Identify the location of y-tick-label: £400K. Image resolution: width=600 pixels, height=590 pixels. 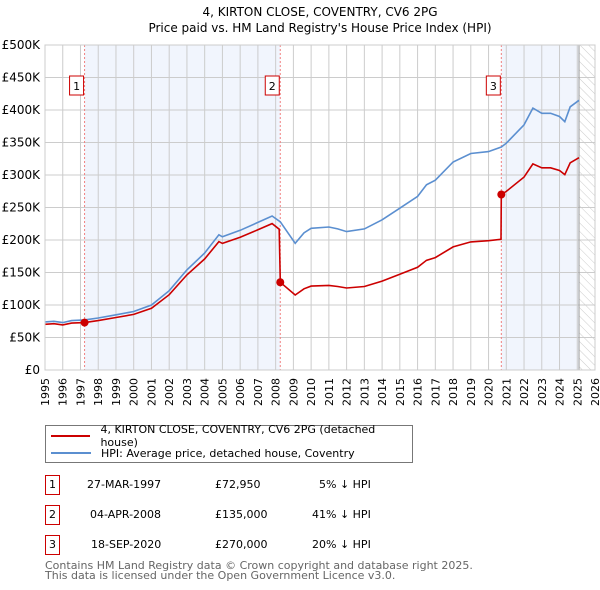
(22, 110).